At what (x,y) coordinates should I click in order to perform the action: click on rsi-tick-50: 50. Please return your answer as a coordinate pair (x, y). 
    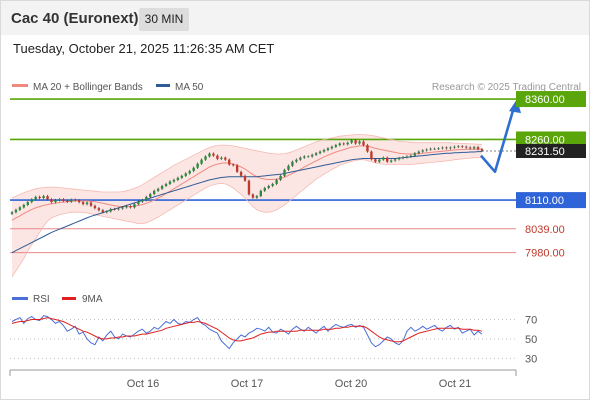
    Looking at the image, I should click on (531, 340).